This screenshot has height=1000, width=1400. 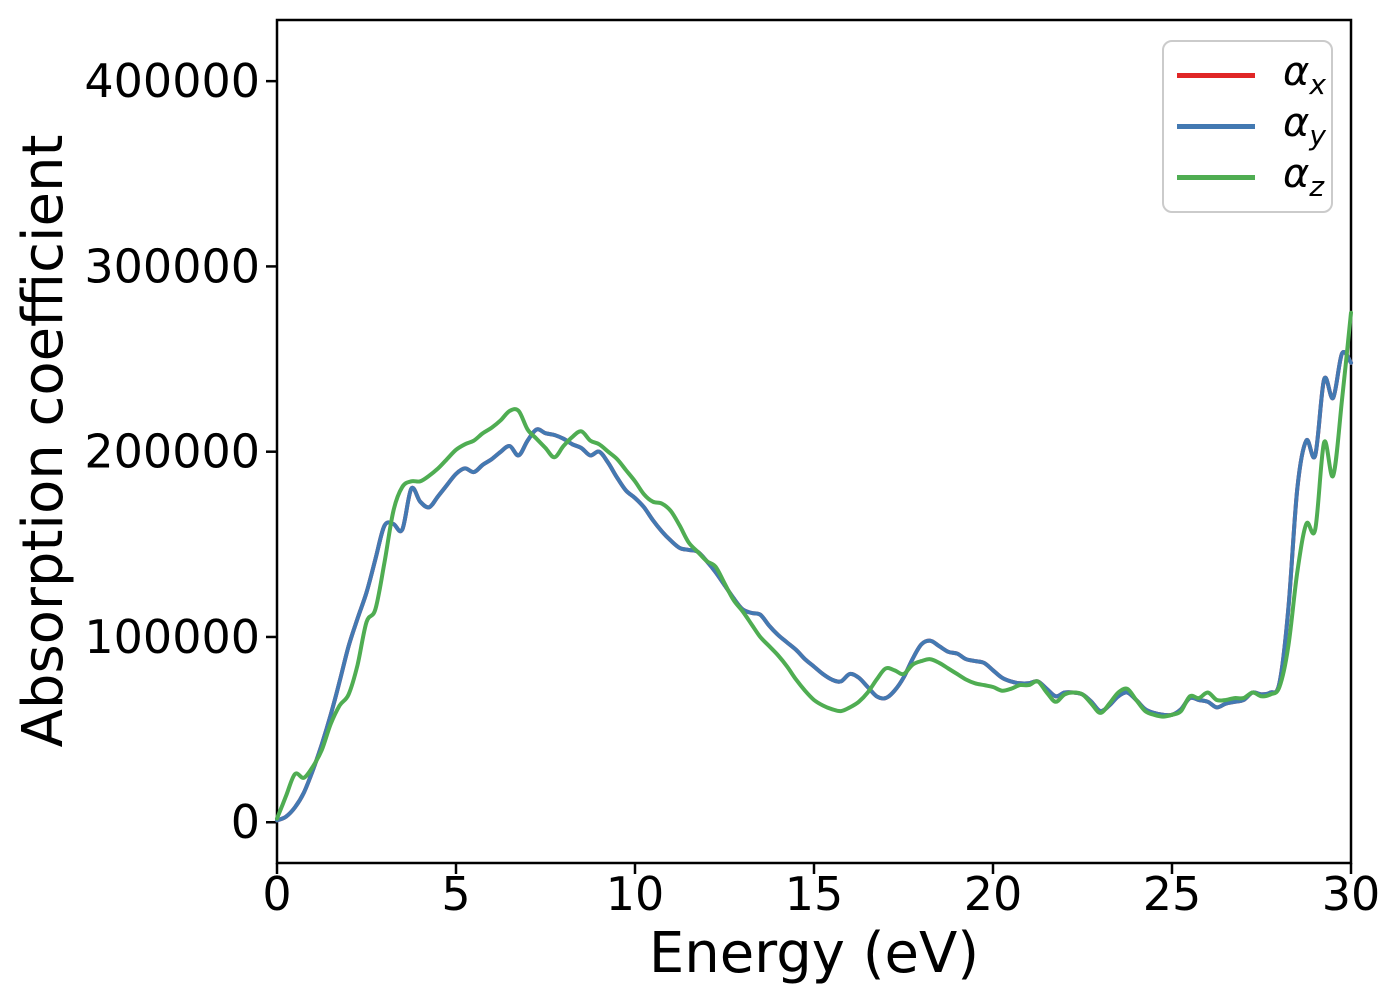 I want to click on legend-label-alpha-y: αy, so click(x=1304, y=126).